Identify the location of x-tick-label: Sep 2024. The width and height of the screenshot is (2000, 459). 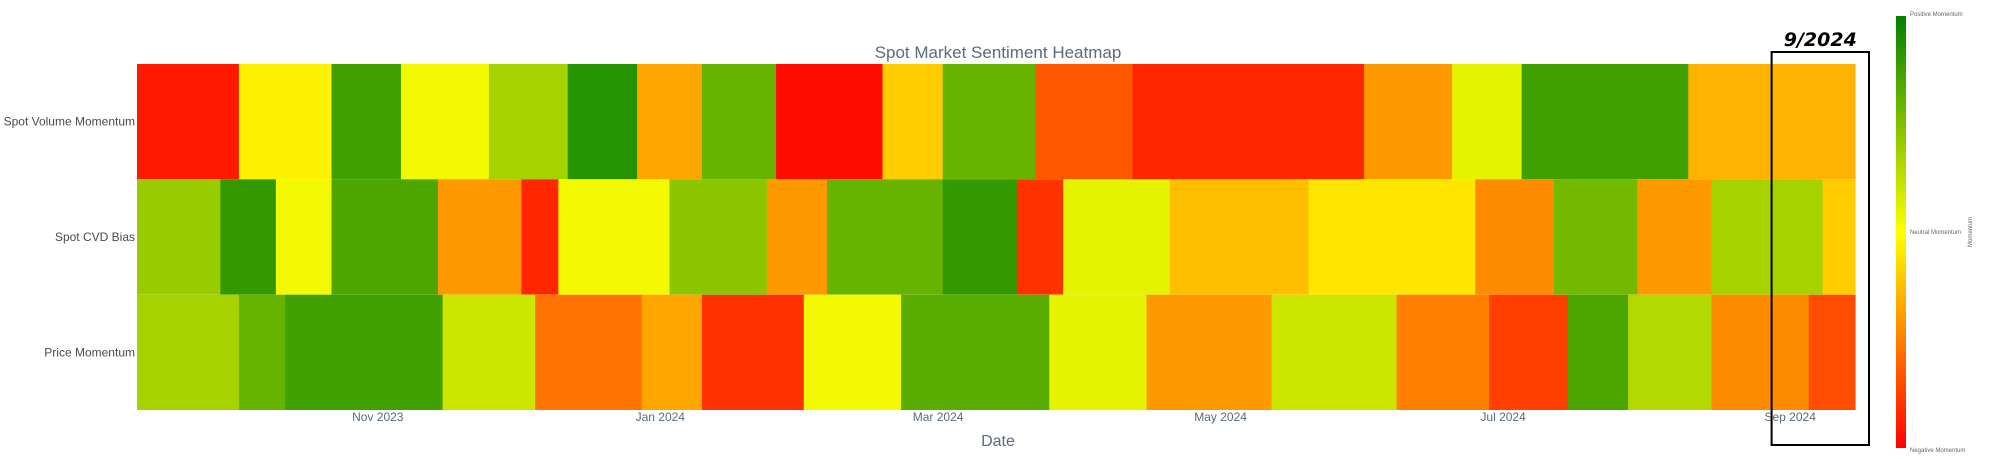
(1791, 417).